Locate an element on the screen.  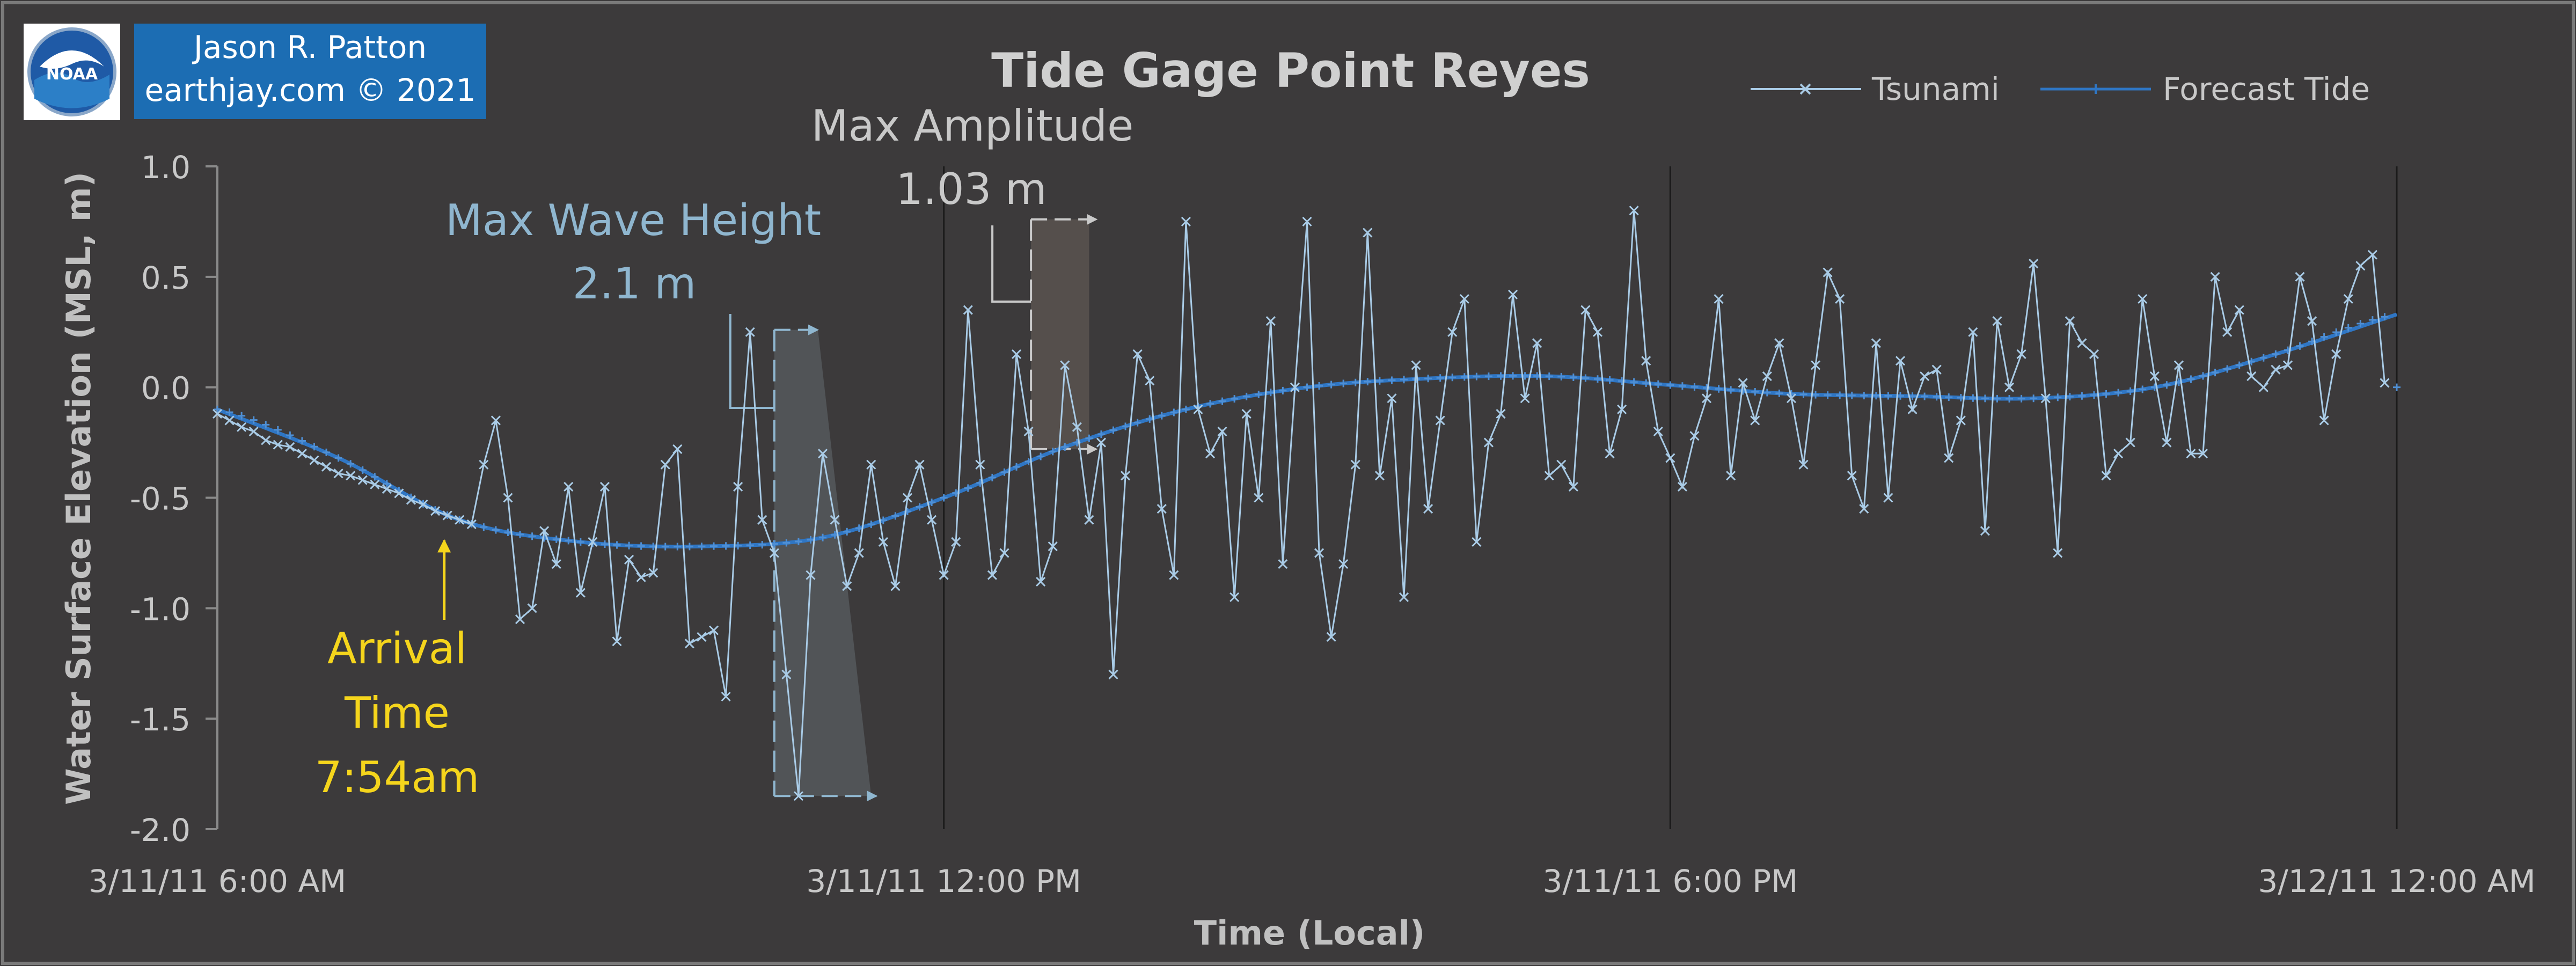
y-tick-label: -2.0 is located at coordinates (160, 830).